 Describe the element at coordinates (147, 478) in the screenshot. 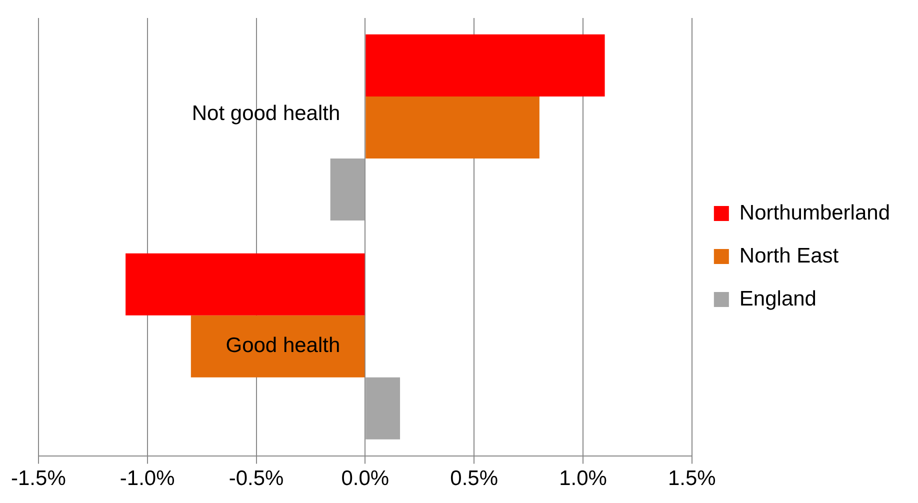

I see `x-tick-label: -1.0%` at that location.